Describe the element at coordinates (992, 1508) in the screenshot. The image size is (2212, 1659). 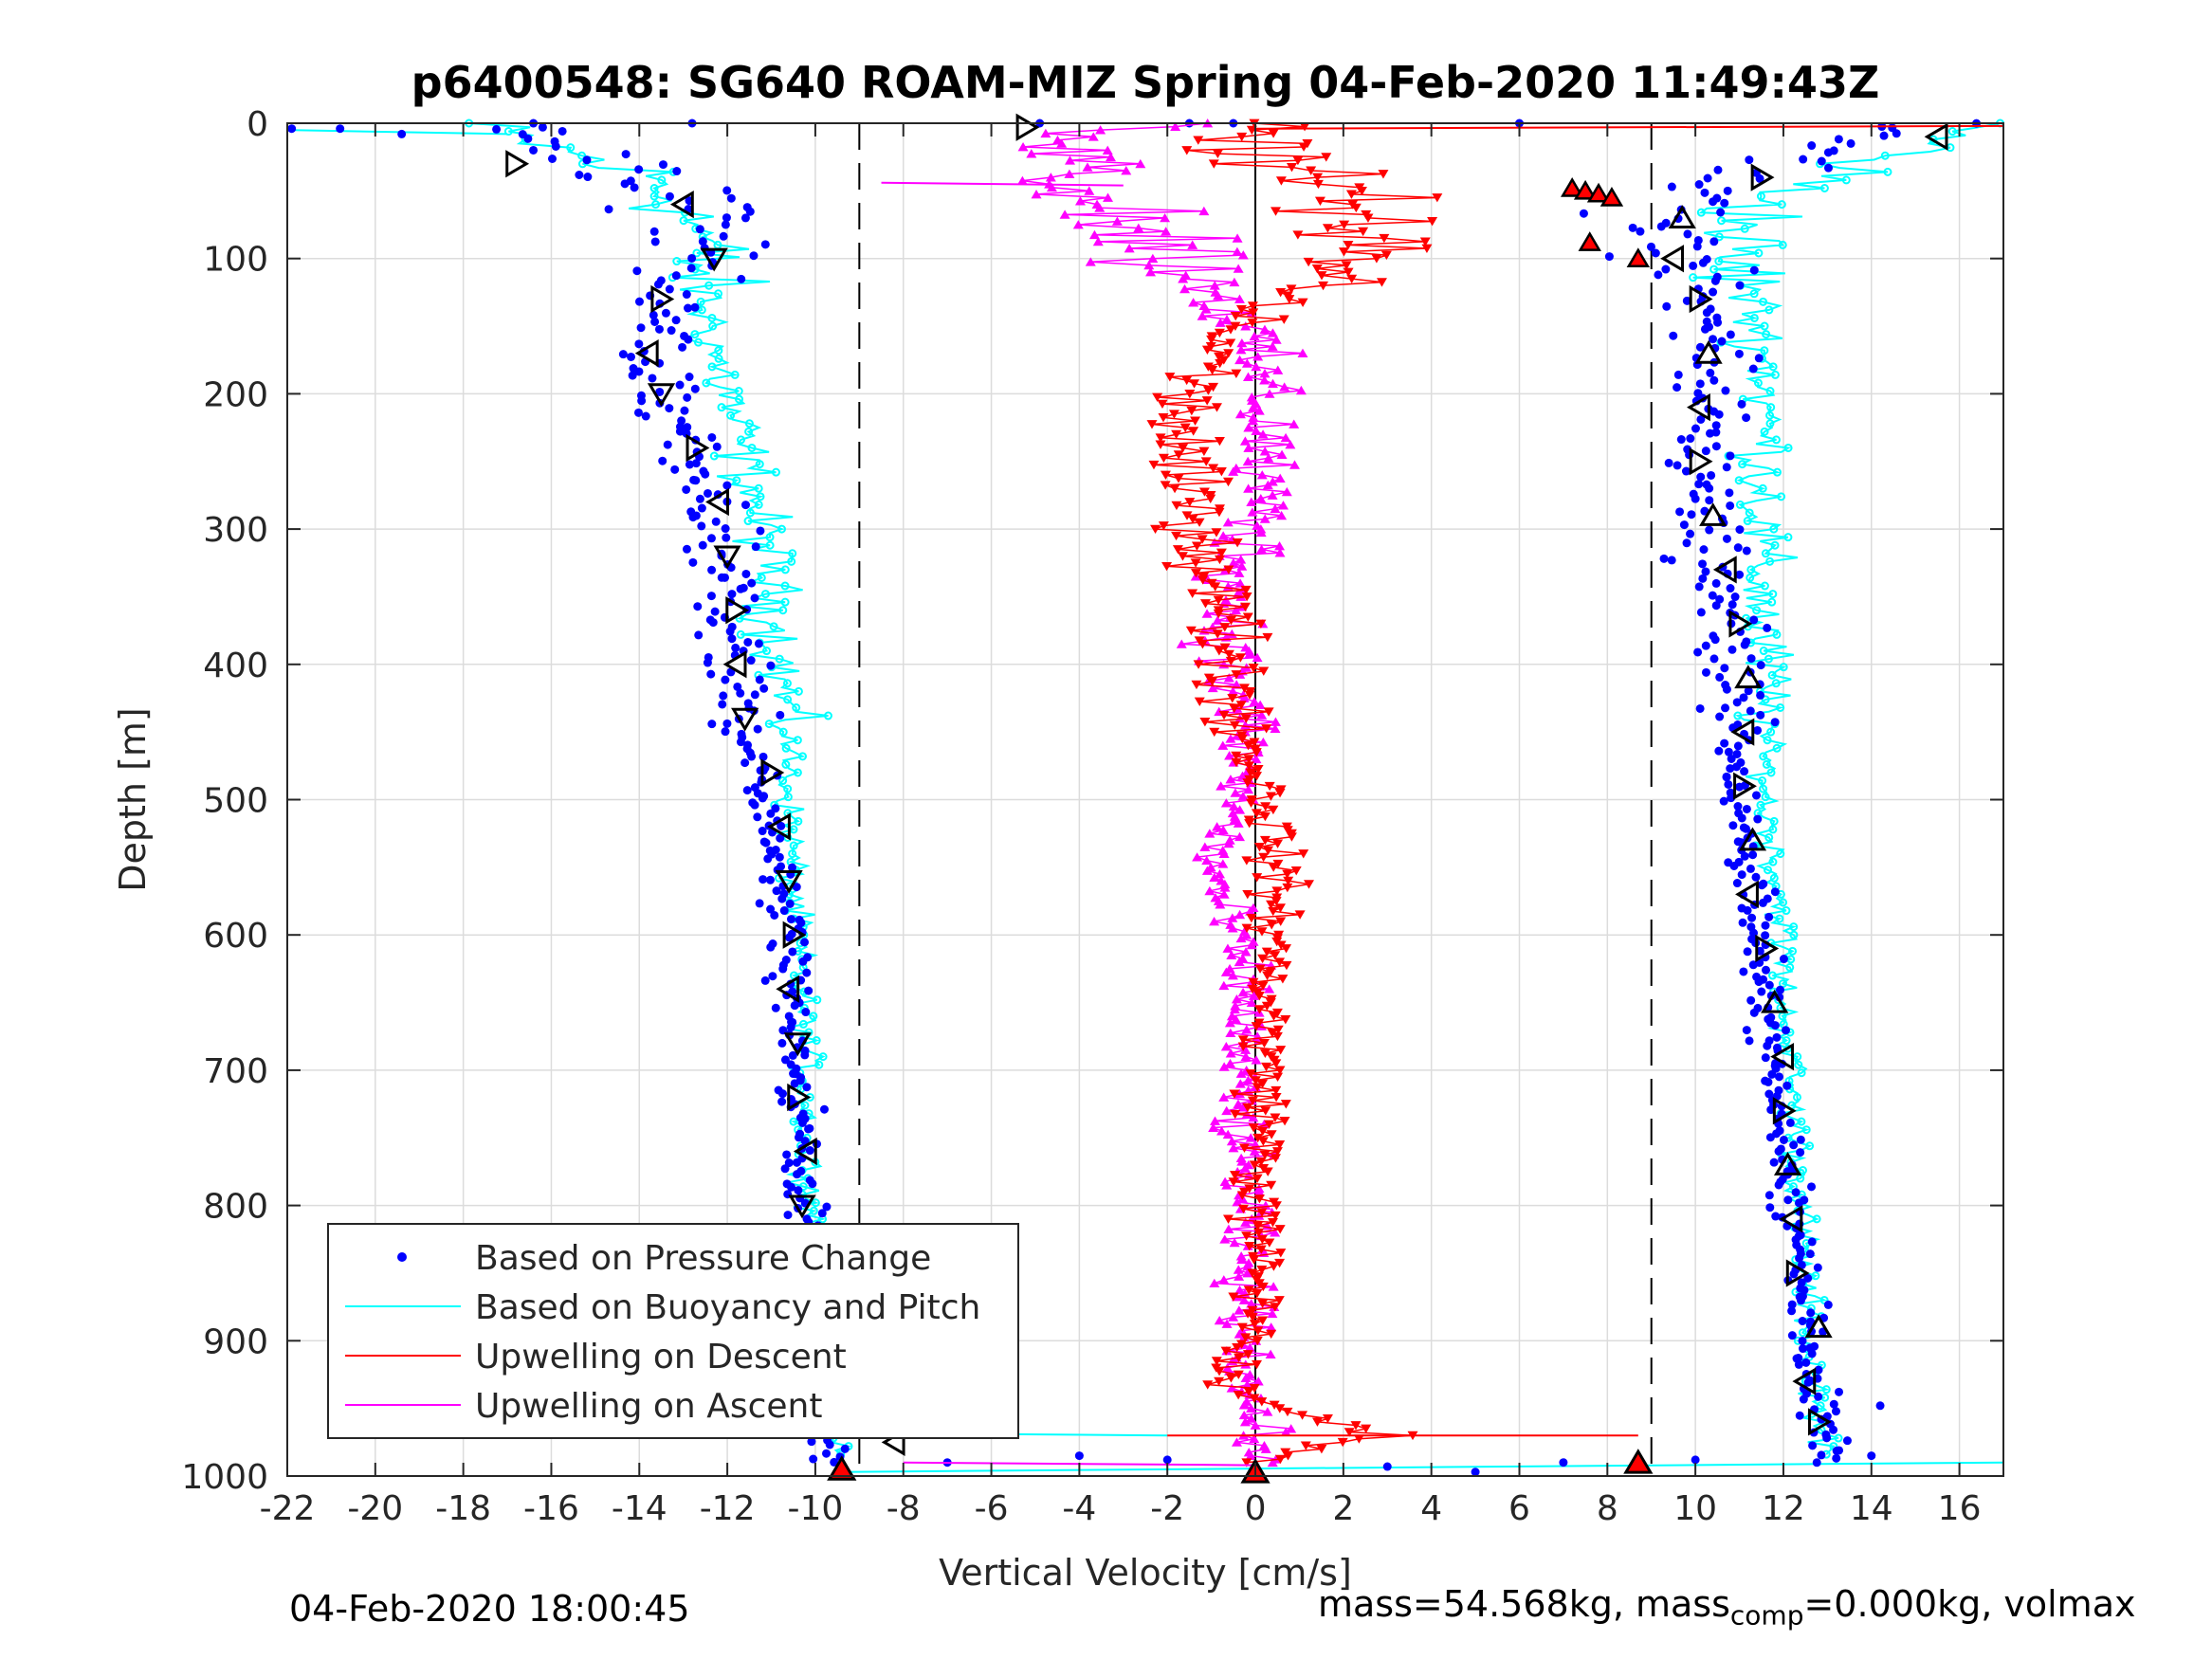
I see `x-tick-label: -6` at that location.